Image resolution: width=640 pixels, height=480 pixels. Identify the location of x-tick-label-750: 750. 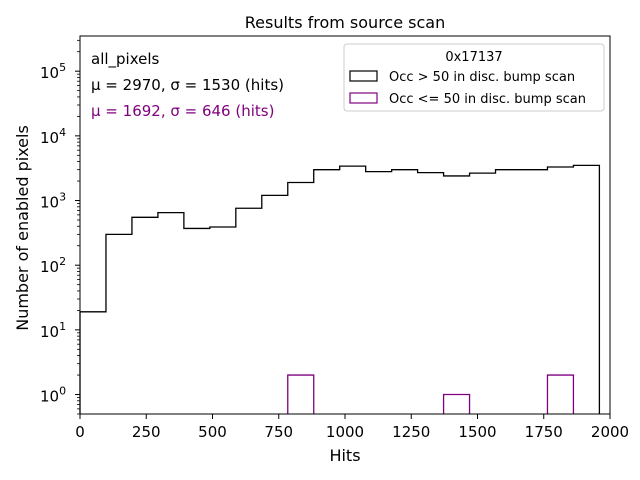
(278, 432).